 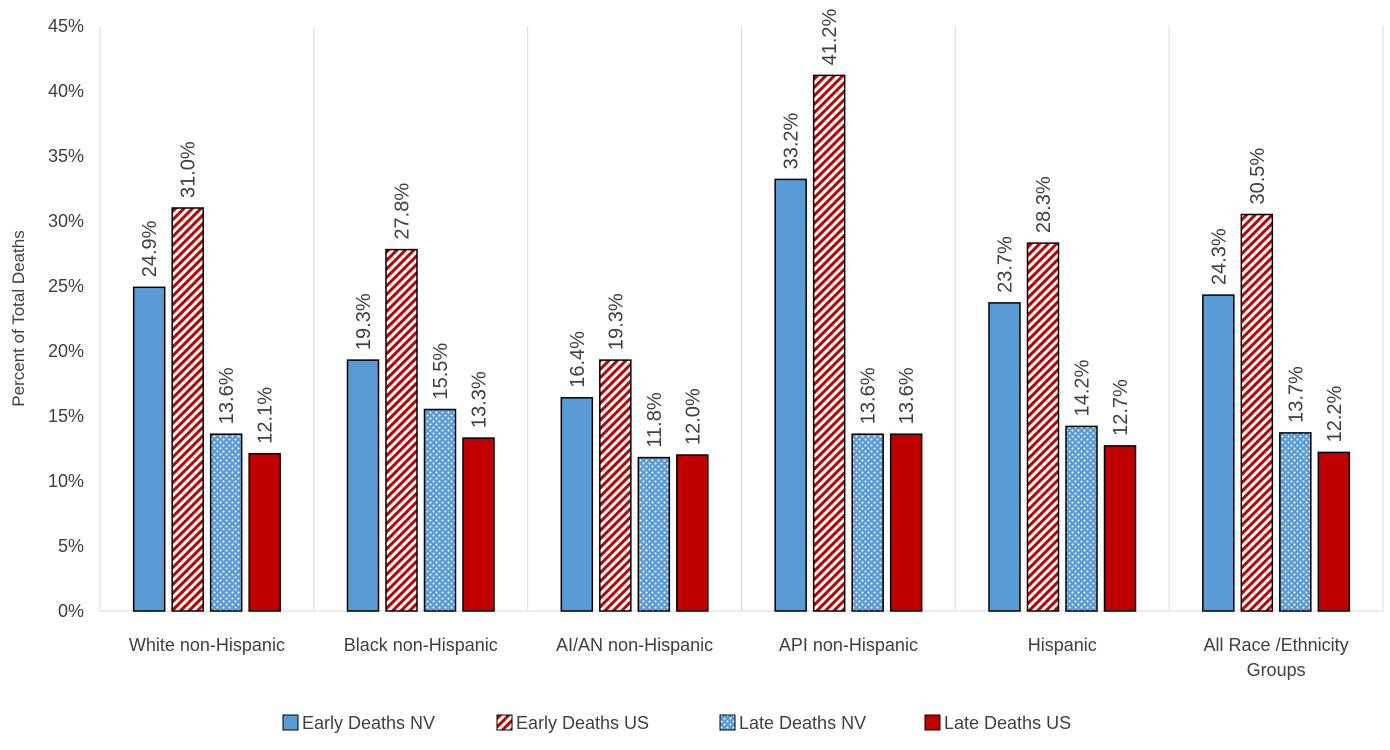 What do you see at coordinates (66, 91) in the screenshot?
I see `y-tick-label: 40%` at bounding box center [66, 91].